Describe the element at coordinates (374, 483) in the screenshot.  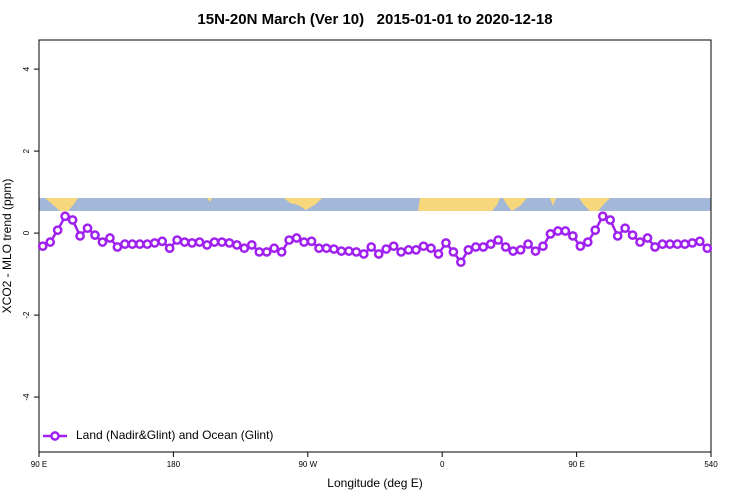
I see `x-axis-label: Longitude (deg E)` at that location.